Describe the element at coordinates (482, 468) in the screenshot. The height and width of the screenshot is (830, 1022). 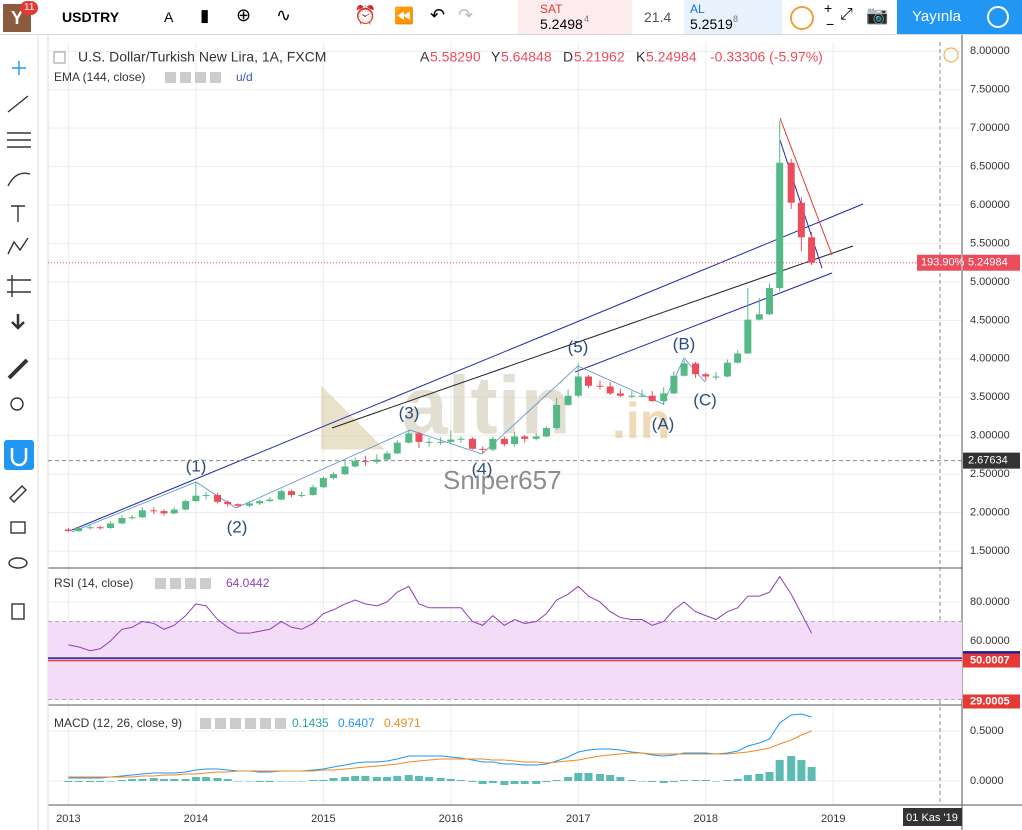
I see `wave-label: (4)` at that location.